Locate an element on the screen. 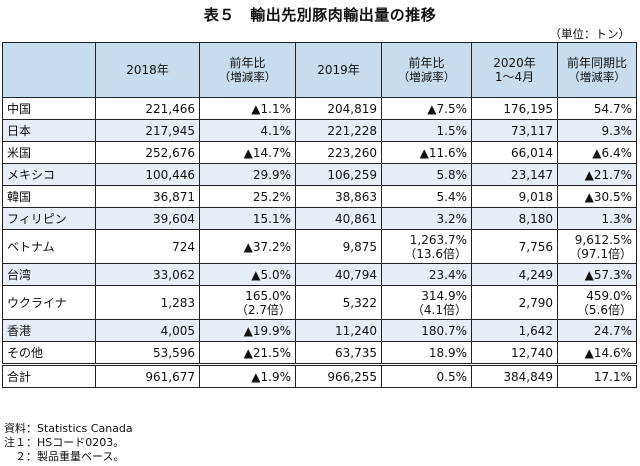 The width and height of the screenshot is (640, 466). cell-change-2019: 314.9% （4.1倍） is located at coordinates (426, 302).